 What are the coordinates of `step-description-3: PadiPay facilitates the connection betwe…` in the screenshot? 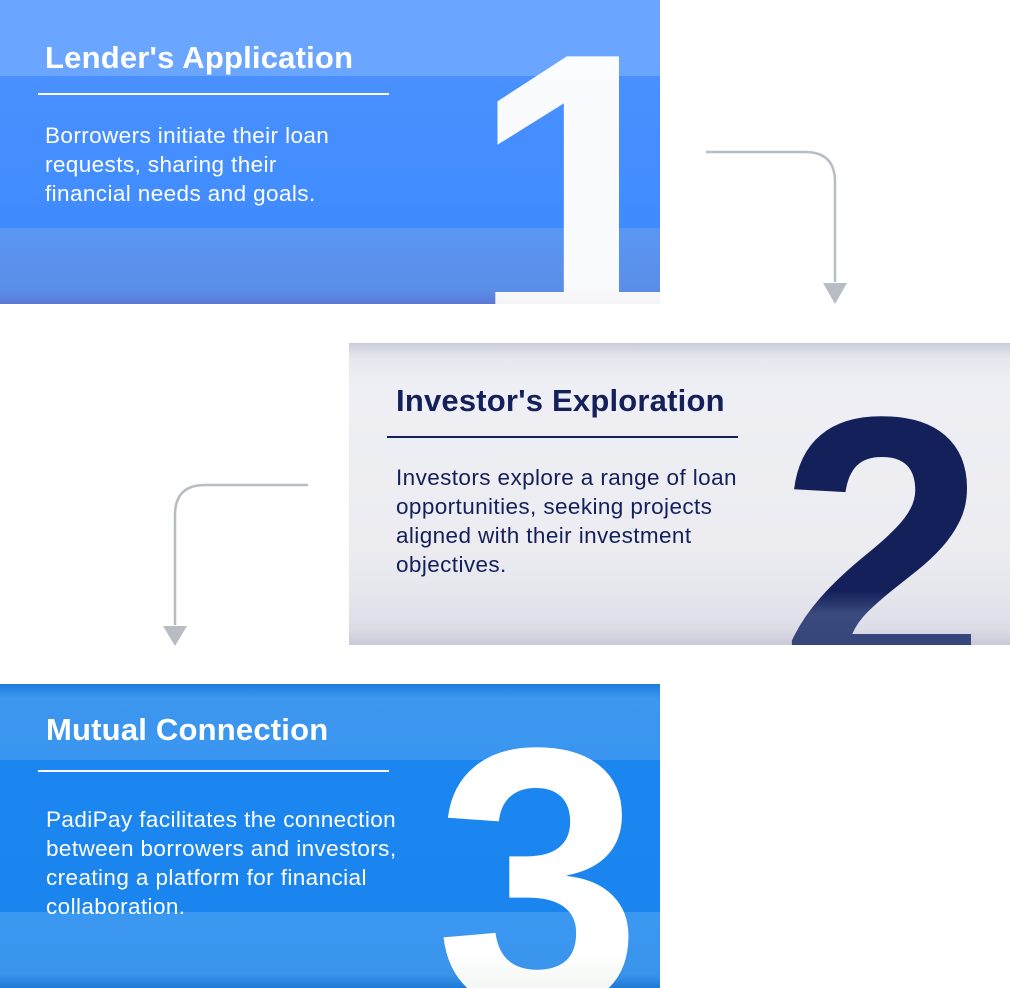 It's located at (221, 863).